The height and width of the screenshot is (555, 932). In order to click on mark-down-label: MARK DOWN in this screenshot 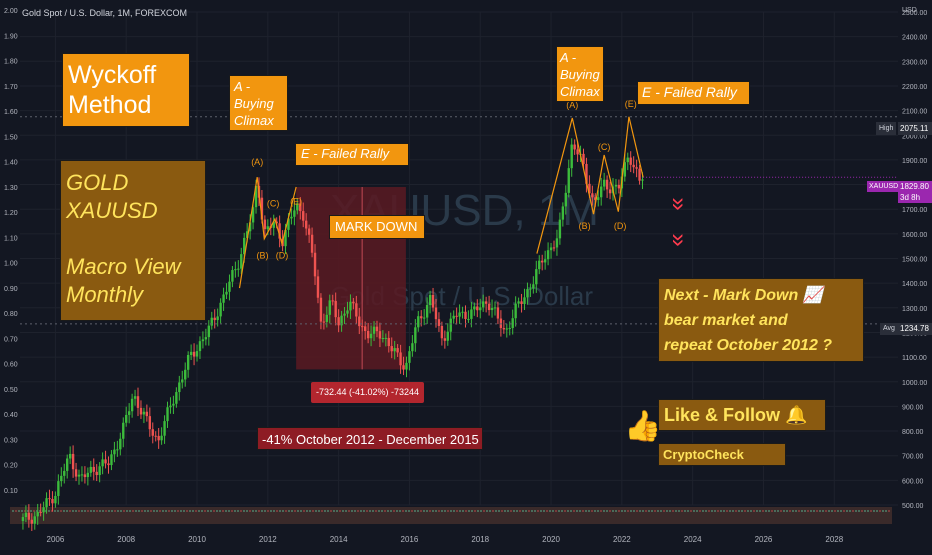, I will do `click(377, 227)`.